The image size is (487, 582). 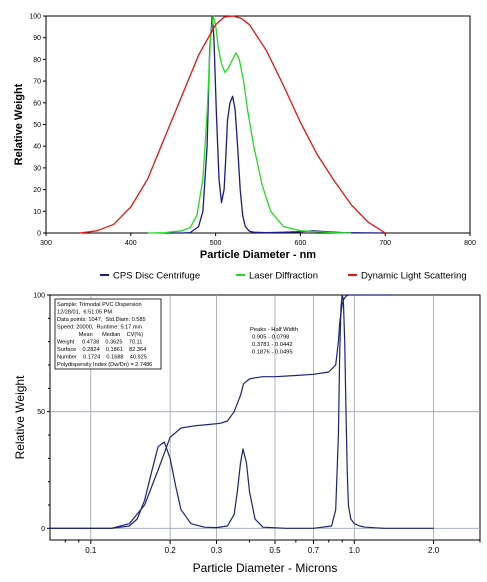 What do you see at coordinates (20, 417) in the screenshot?
I see `chart-bottom-y-axis-label: Relative Weight` at bounding box center [20, 417].